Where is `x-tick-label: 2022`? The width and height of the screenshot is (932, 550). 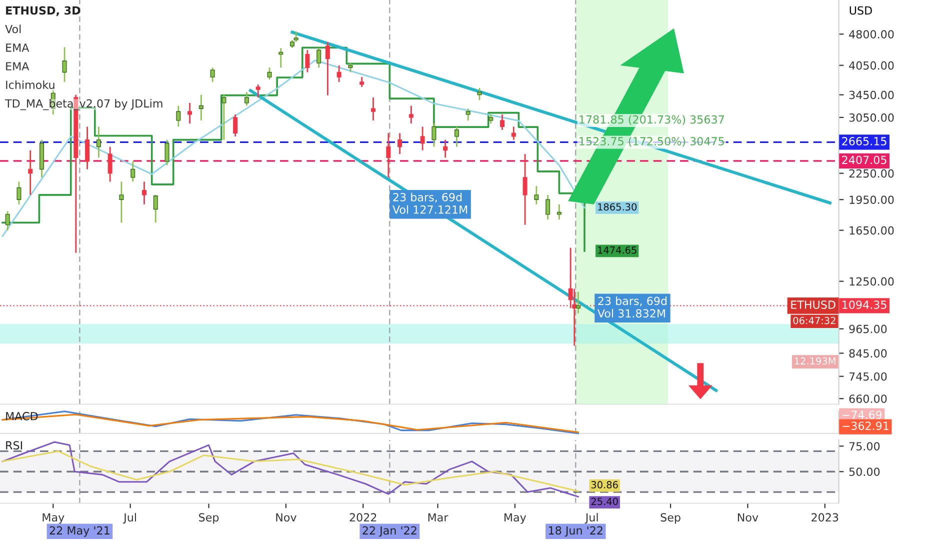
x-tick-label: 2022 is located at coordinates (363, 517).